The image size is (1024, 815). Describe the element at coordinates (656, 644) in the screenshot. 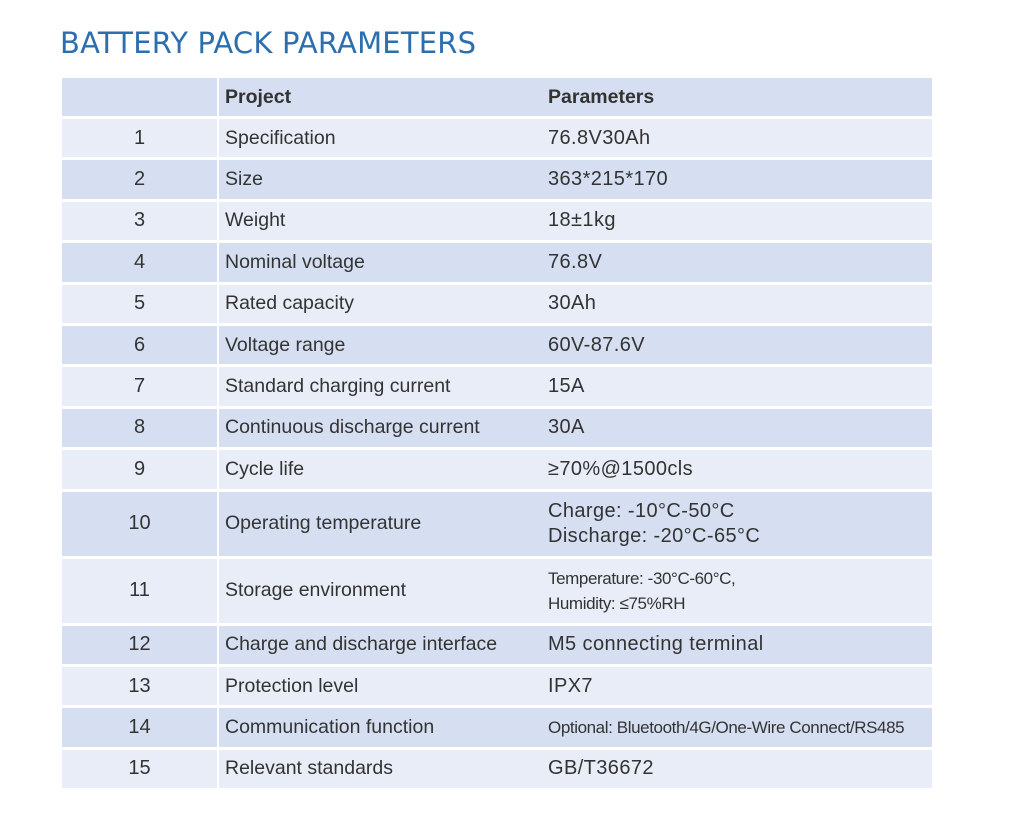

I see `parameter-line: M5 connecting terminal` at that location.